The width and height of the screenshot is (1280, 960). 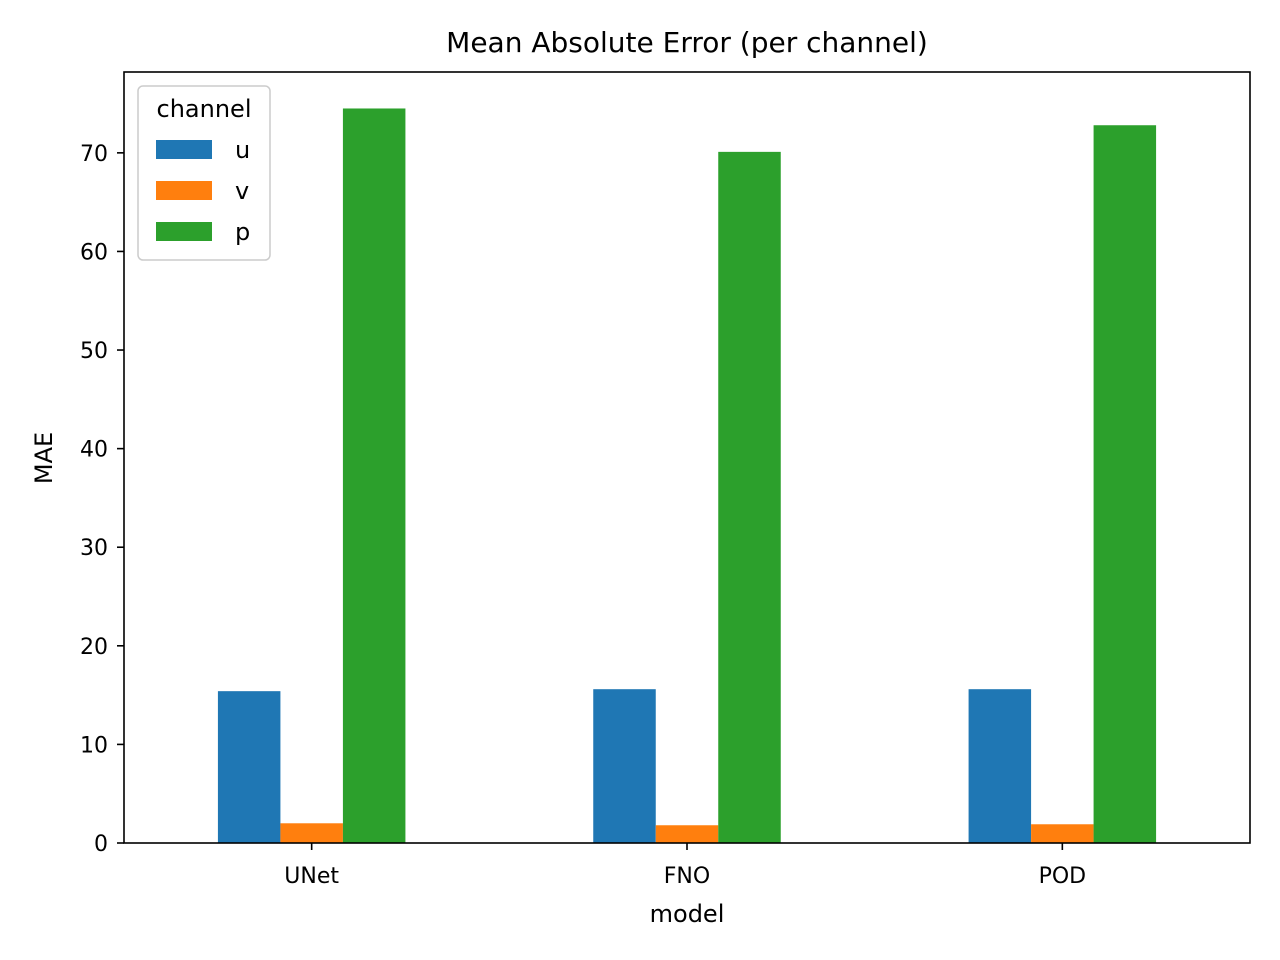 I want to click on y-tick-label: 30, so click(x=94, y=548).